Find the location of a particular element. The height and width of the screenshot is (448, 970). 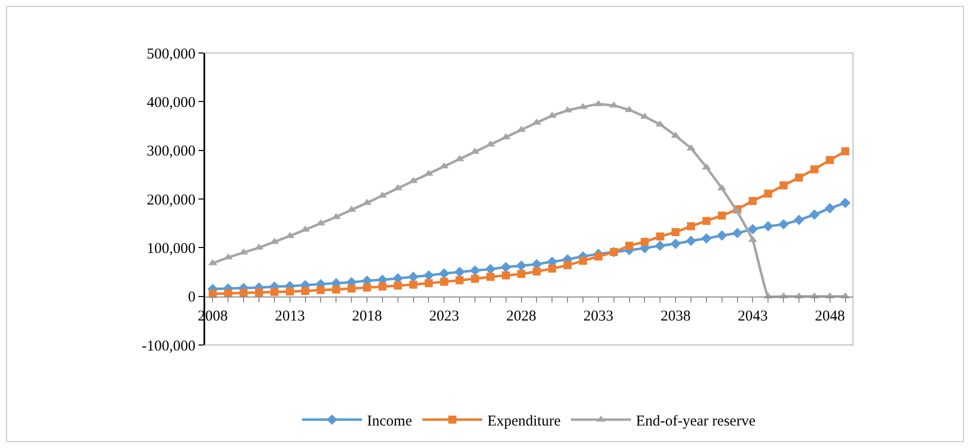

legend-label: End-of-year reserve is located at coordinates (696, 422).